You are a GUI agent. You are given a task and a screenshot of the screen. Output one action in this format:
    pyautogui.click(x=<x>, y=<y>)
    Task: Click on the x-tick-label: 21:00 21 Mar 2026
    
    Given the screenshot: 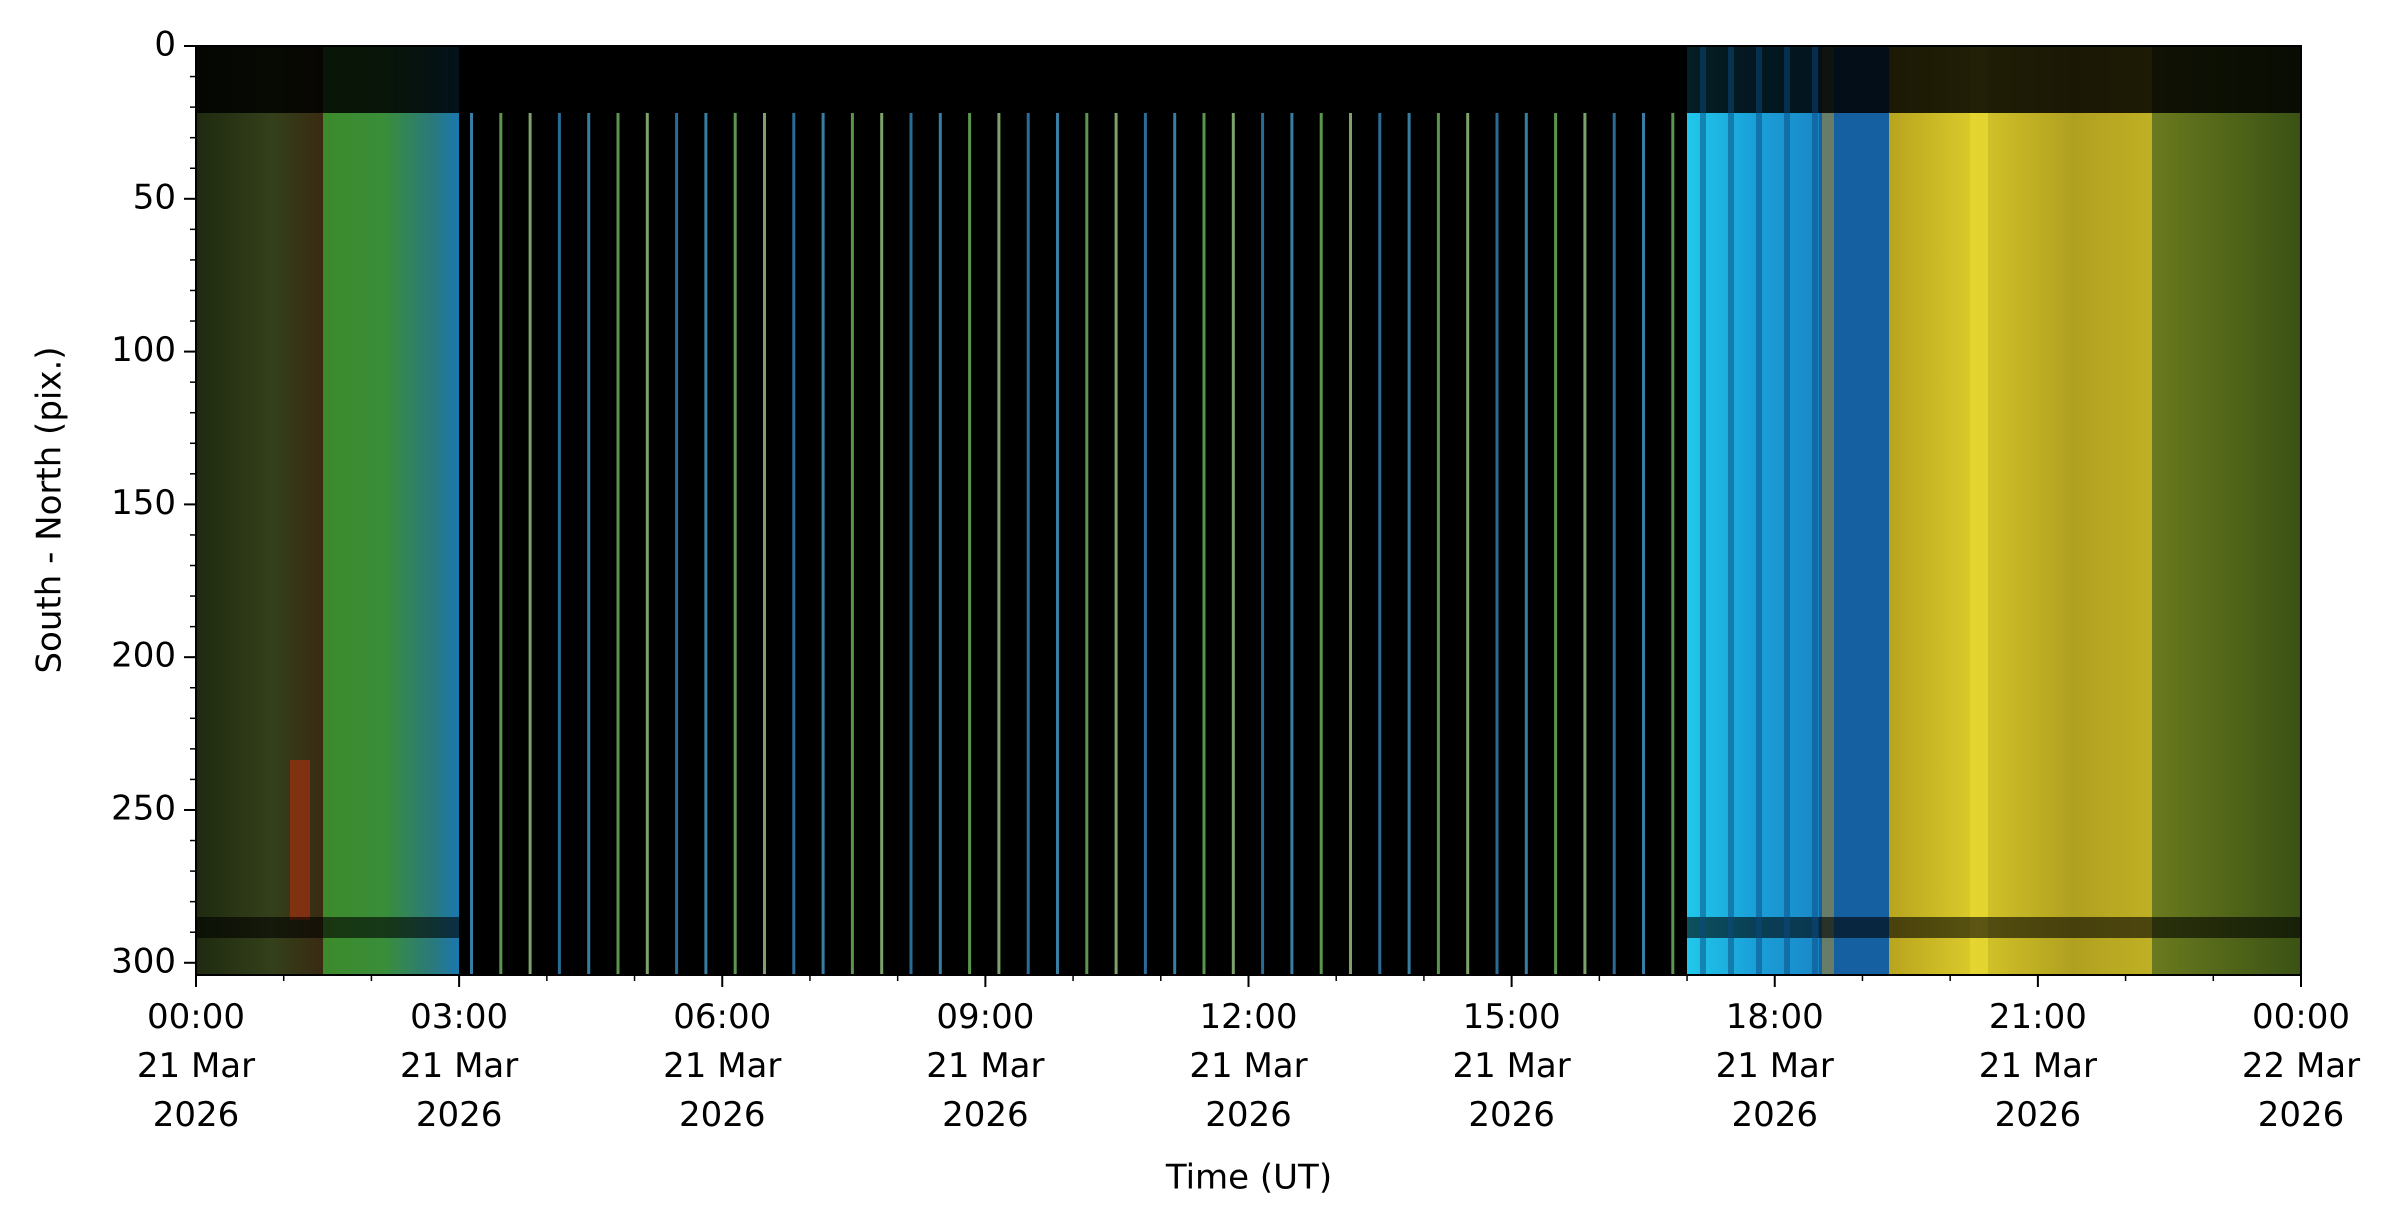 What is the action you would take?
    pyautogui.click(x=2037, y=1066)
    